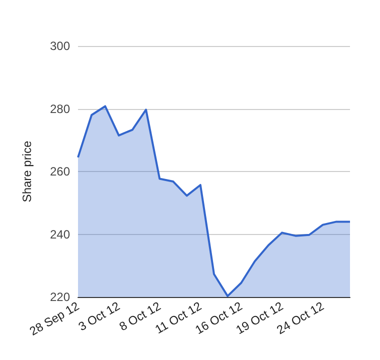  Describe the element at coordinates (60, 234) in the screenshot. I see `y-tick-label: 240` at that location.